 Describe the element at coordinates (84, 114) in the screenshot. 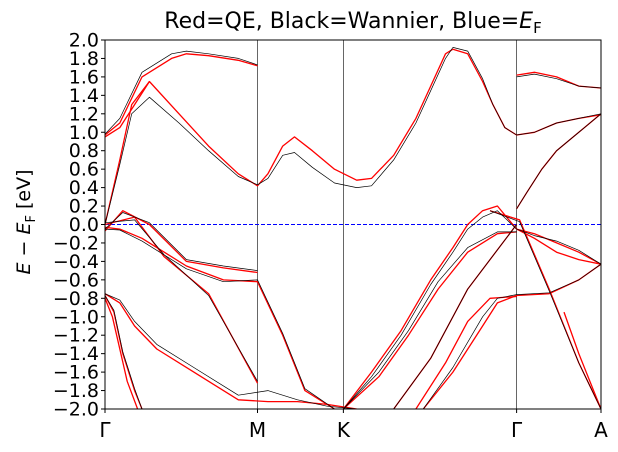

I see `y-tick-label: 1.2` at that location.